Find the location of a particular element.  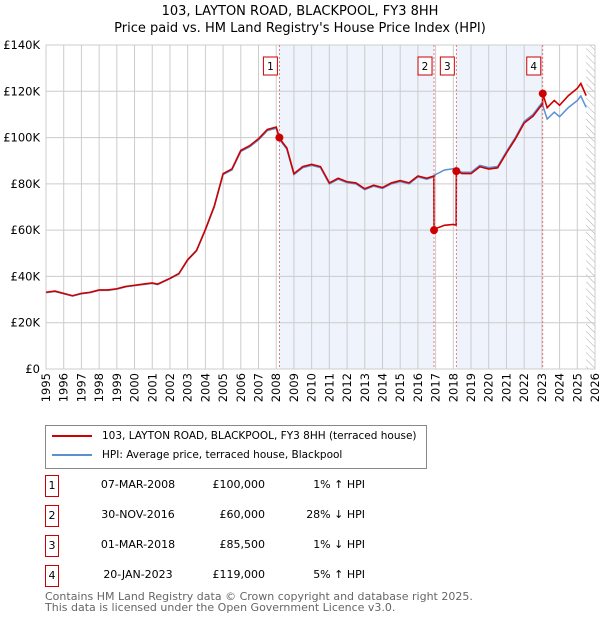

sale-hpi-diff: 1% ↓ HPI is located at coordinates (339, 544).